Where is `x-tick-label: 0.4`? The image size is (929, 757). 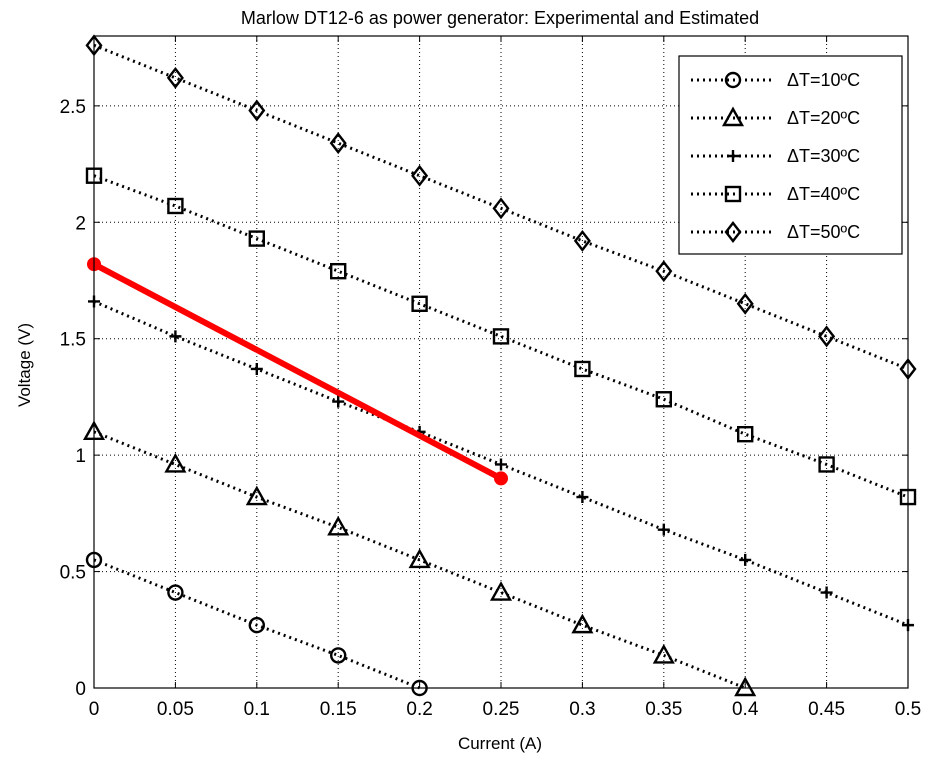 x-tick-label: 0.4 is located at coordinates (745, 709).